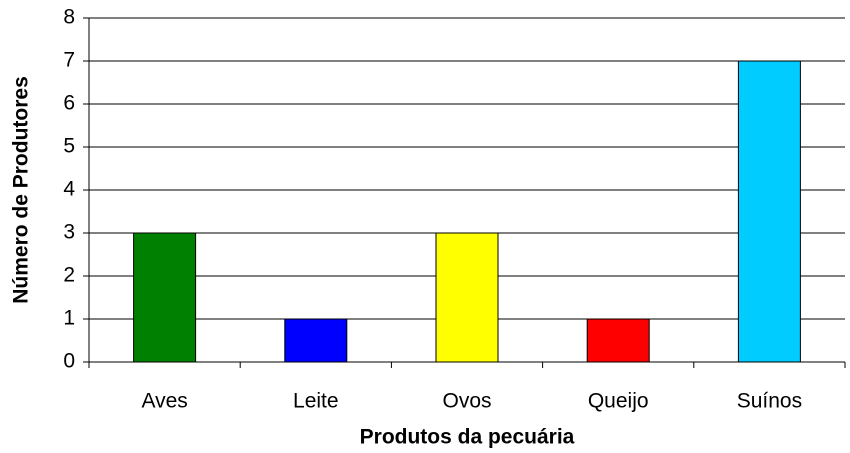 The width and height of the screenshot is (850, 453). Describe the element at coordinates (21, 190) in the screenshot. I see `y-axis-title: Número de Produtores` at that location.